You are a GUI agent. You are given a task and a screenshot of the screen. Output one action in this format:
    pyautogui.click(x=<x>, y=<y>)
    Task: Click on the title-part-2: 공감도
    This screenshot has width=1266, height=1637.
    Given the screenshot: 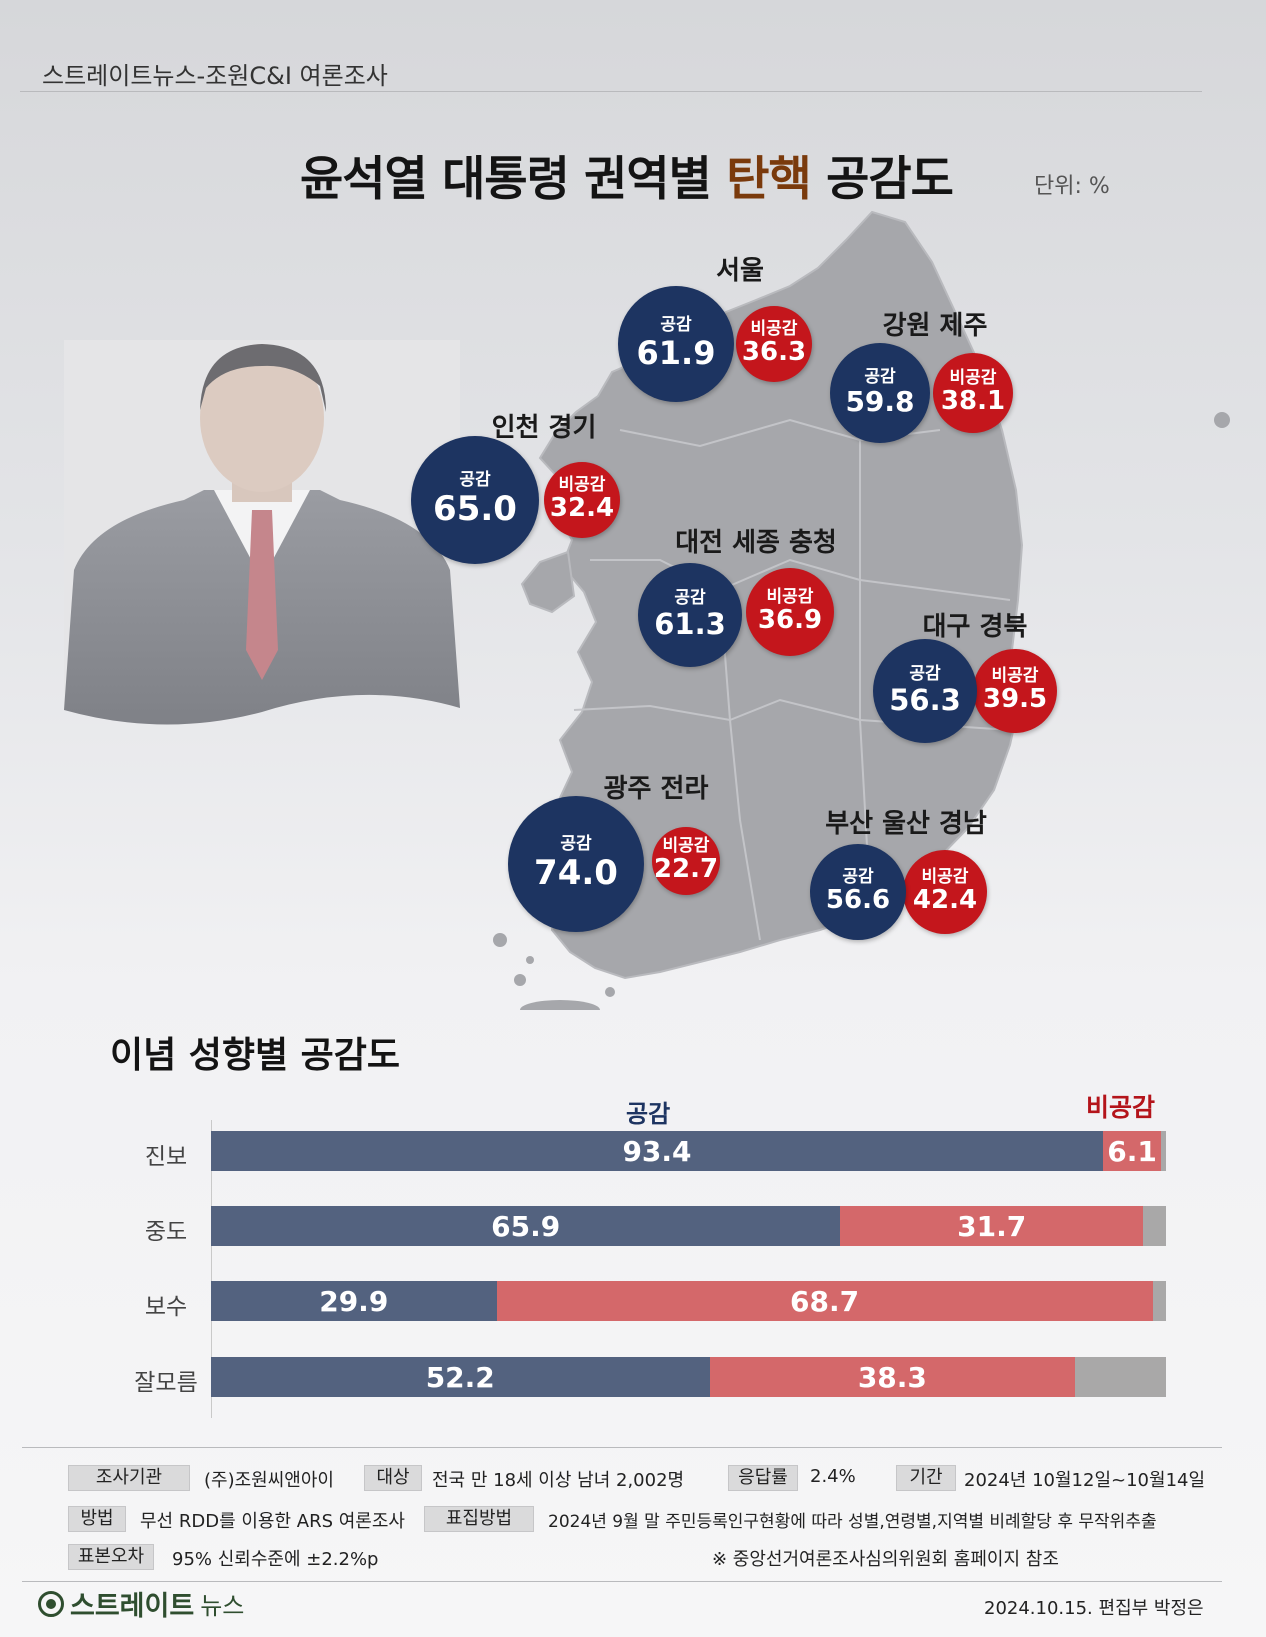 What is the action you would take?
    pyautogui.click(x=882, y=179)
    